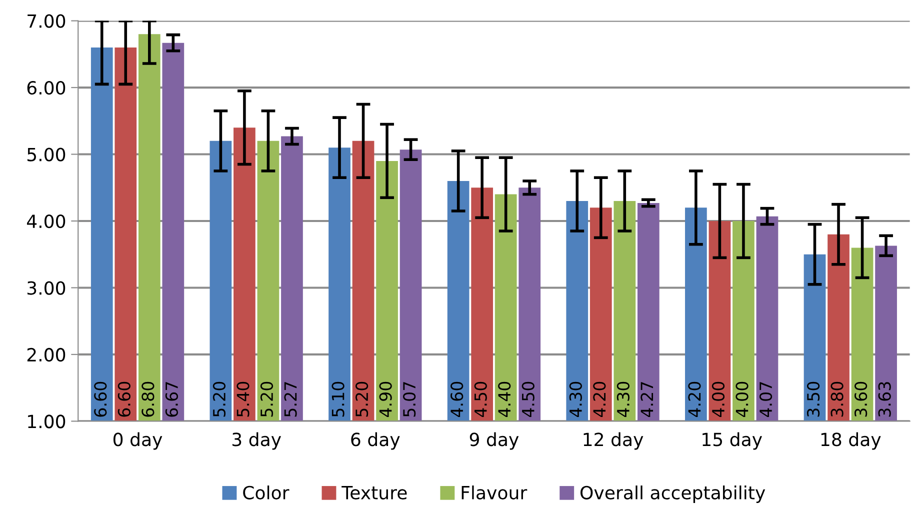 The width and height of the screenshot is (919, 520). Describe the element at coordinates (495, 493) in the screenshot. I see `legend-label: Flavour` at that location.